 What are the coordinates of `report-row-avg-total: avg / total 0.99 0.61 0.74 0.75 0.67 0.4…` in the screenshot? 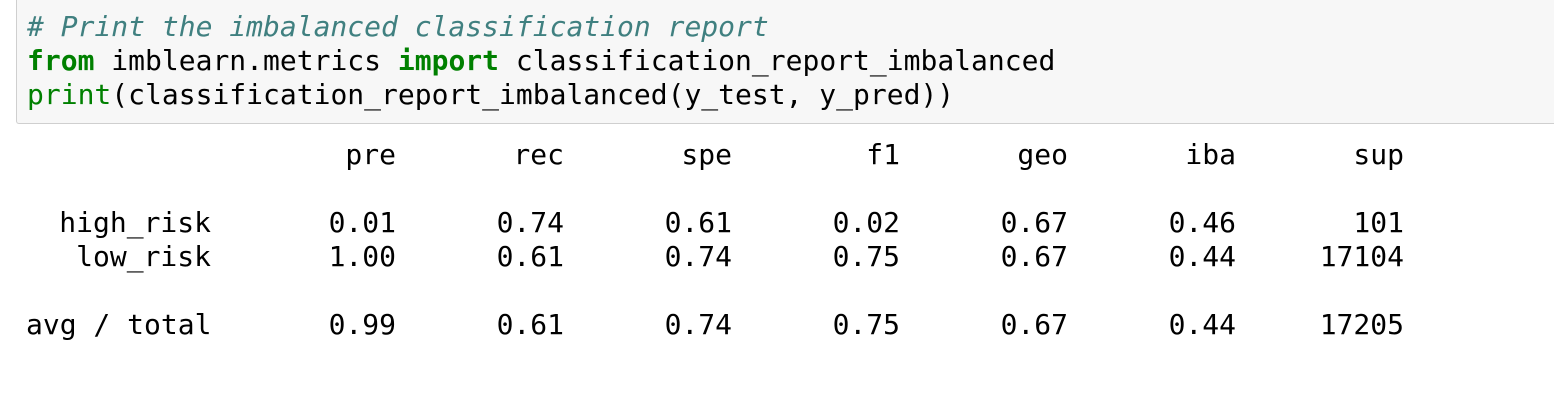 It's located at (715, 325).